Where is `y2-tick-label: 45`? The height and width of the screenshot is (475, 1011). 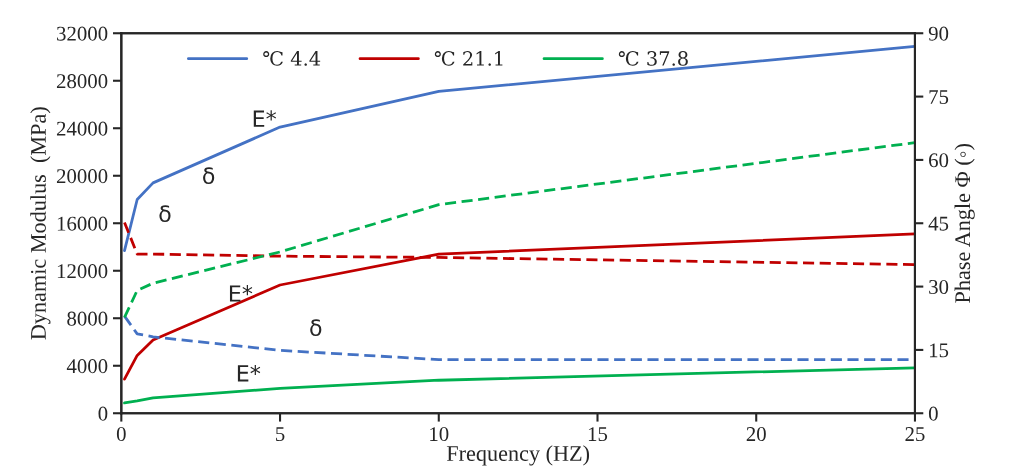 y2-tick-label: 45 is located at coordinates (938, 223).